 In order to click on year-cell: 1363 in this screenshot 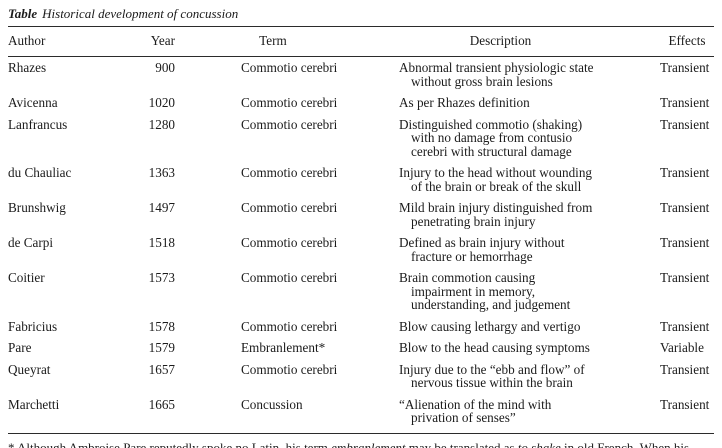, I will do `click(161, 172)`.